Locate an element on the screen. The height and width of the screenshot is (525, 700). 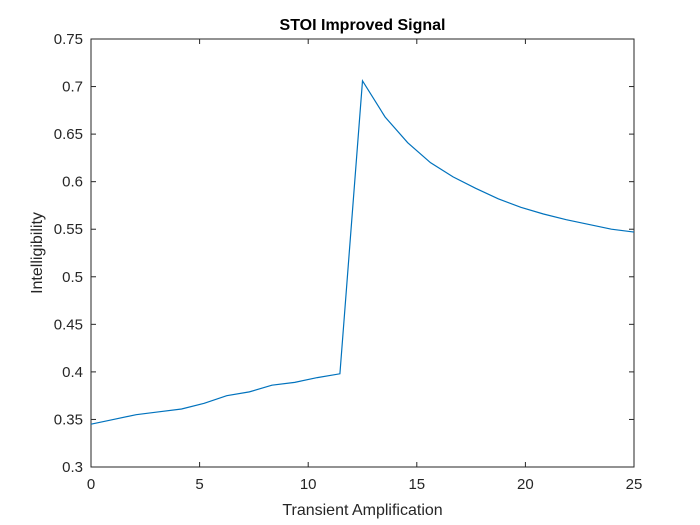
x-tick-label: 0 is located at coordinates (91, 484).